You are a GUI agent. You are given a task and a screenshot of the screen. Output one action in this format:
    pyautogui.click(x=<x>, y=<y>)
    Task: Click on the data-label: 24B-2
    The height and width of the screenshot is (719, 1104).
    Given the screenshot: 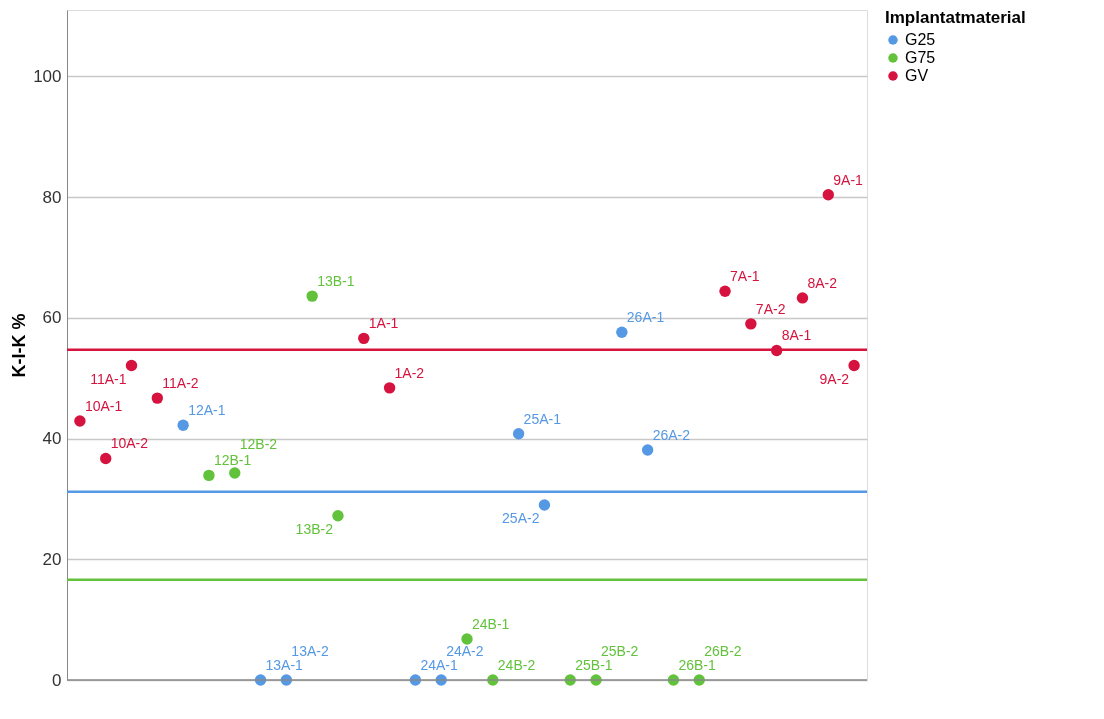 What is the action you would take?
    pyautogui.click(x=516, y=665)
    